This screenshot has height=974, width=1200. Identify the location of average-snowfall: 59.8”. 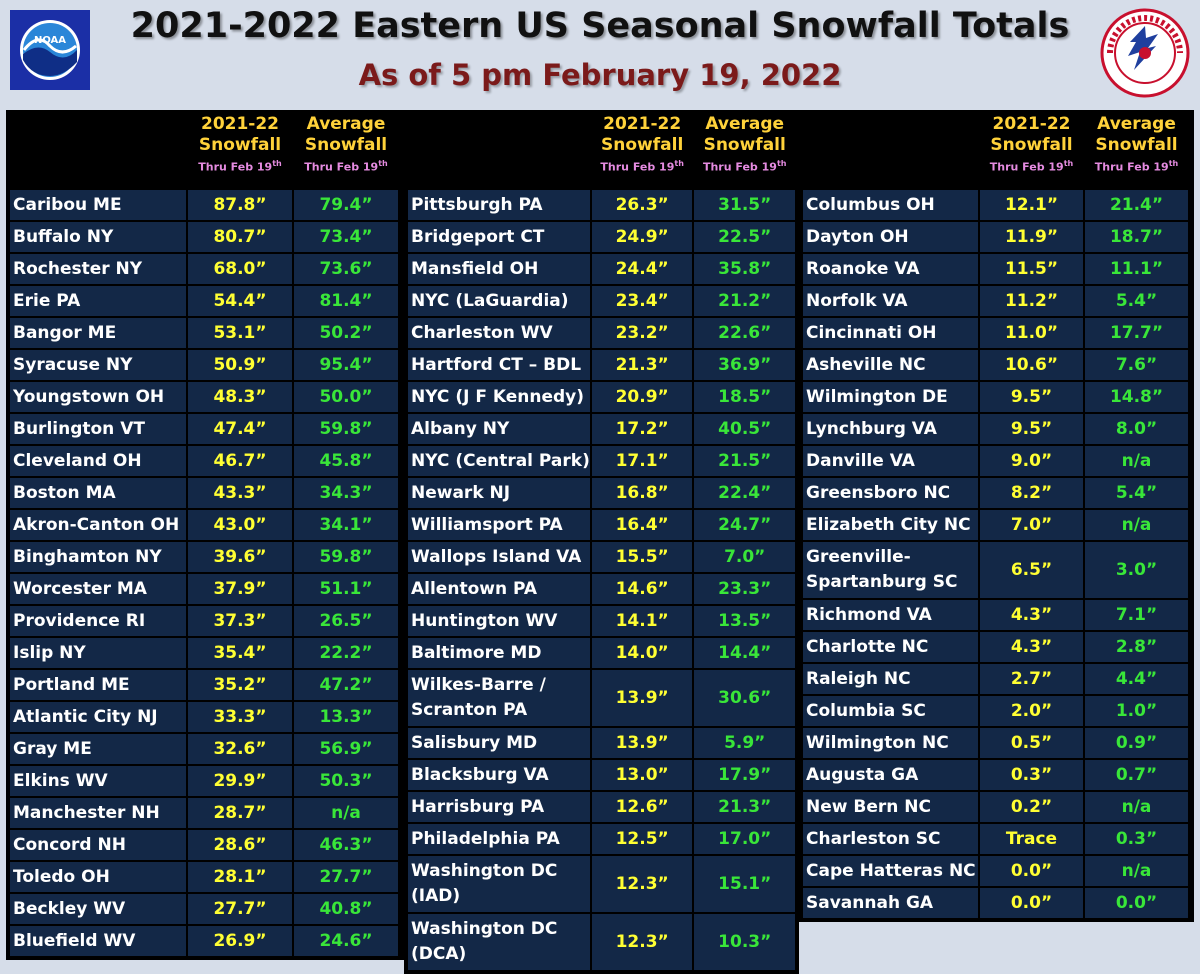
(346, 429).